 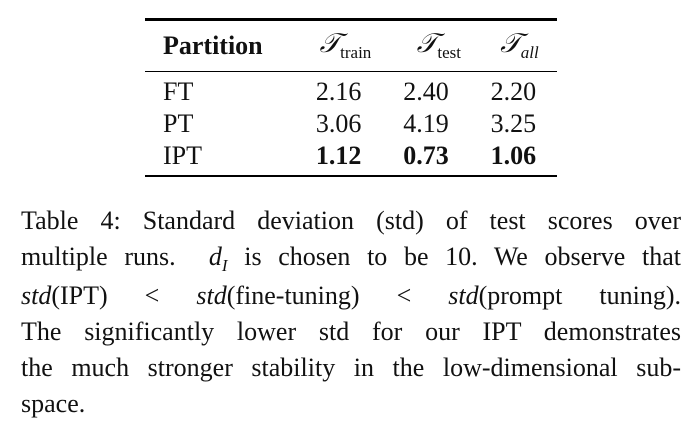 What do you see at coordinates (178, 123) in the screenshot?
I see `row-label: PT` at bounding box center [178, 123].